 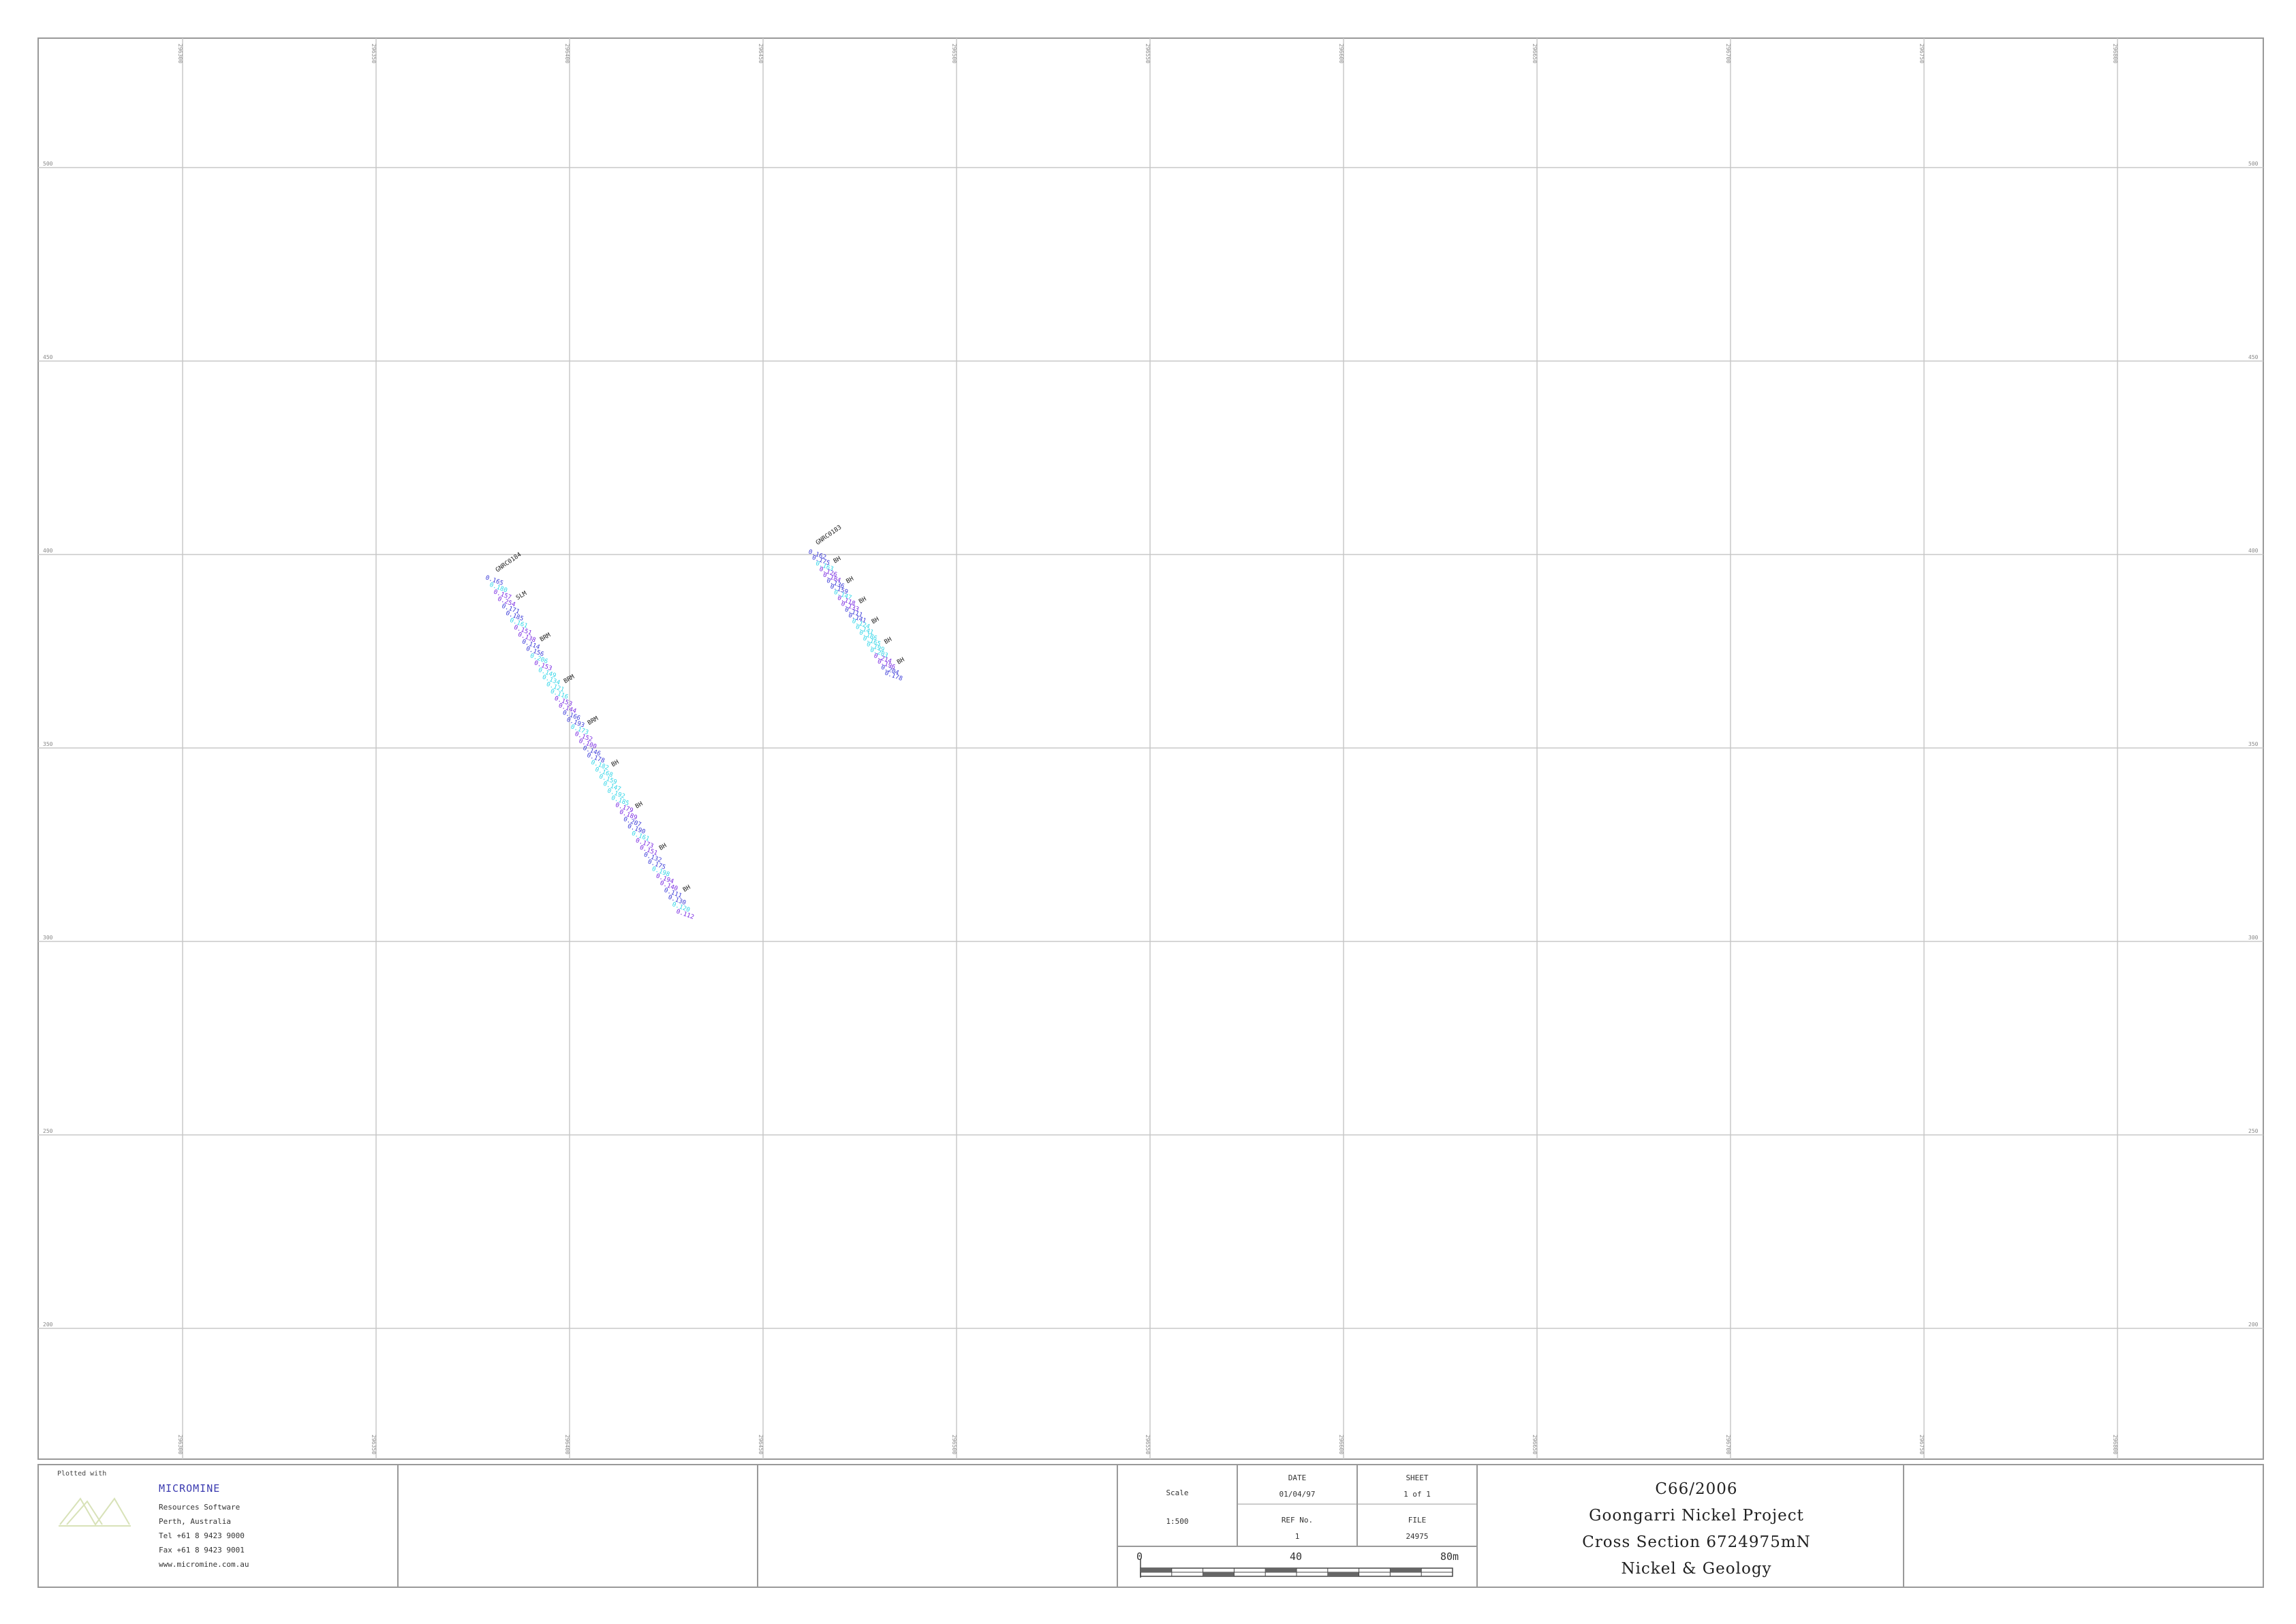 What do you see at coordinates (190, 1488) in the screenshot?
I see `company-name: MICROMINE` at bounding box center [190, 1488].